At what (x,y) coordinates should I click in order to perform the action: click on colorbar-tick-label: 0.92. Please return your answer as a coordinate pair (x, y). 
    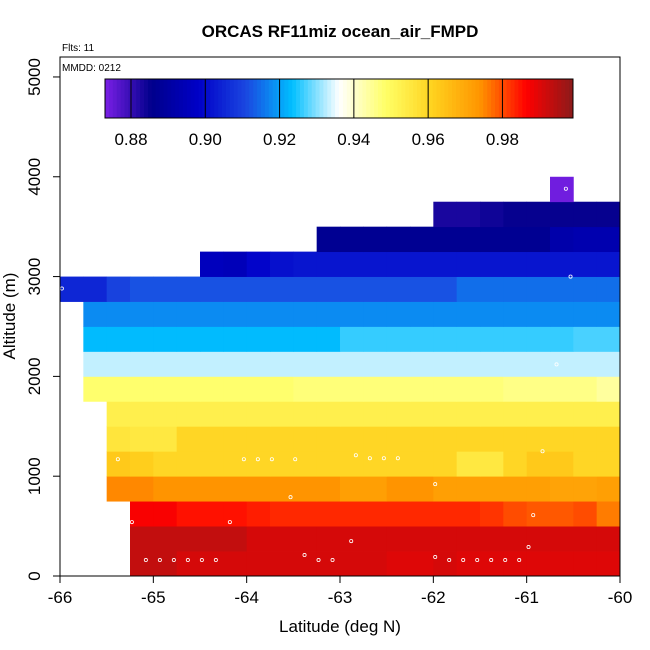
    Looking at the image, I should click on (279, 139).